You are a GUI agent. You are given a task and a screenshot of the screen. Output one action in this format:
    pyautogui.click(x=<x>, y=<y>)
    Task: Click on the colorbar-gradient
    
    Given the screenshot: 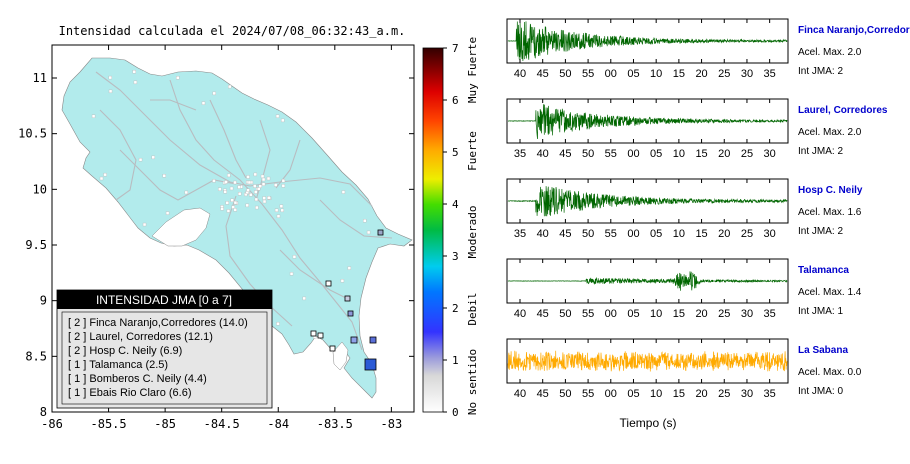 What is the action you would take?
    pyautogui.click(x=433, y=230)
    